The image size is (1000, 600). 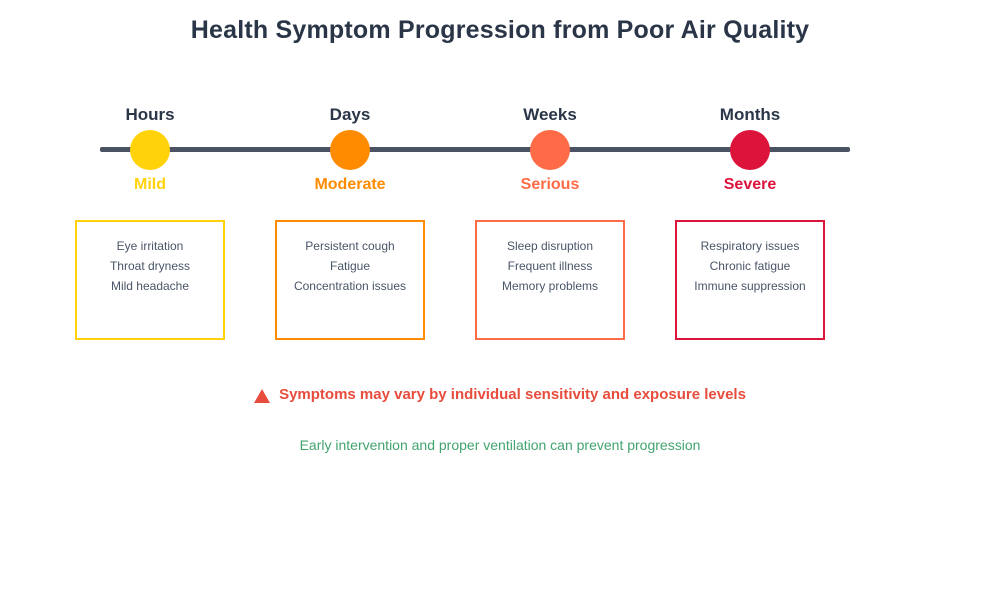 What do you see at coordinates (550, 246) in the screenshot?
I see `symptom-item: Sleep disruption` at bounding box center [550, 246].